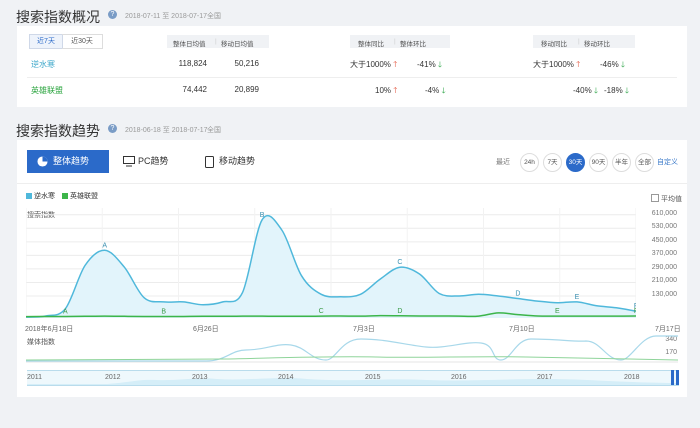 This screenshot has height=428, width=700. I want to click on year-tick: 2012, so click(113, 377).